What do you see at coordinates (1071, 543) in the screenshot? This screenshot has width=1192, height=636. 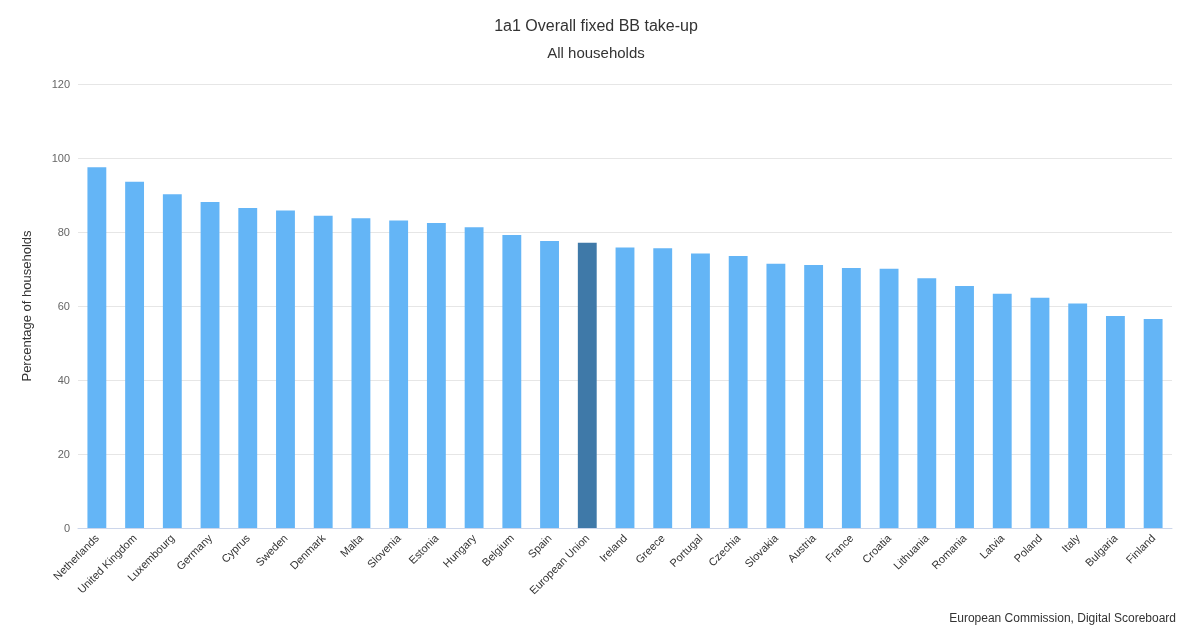 I see `x-tick-label: Italy` at bounding box center [1071, 543].